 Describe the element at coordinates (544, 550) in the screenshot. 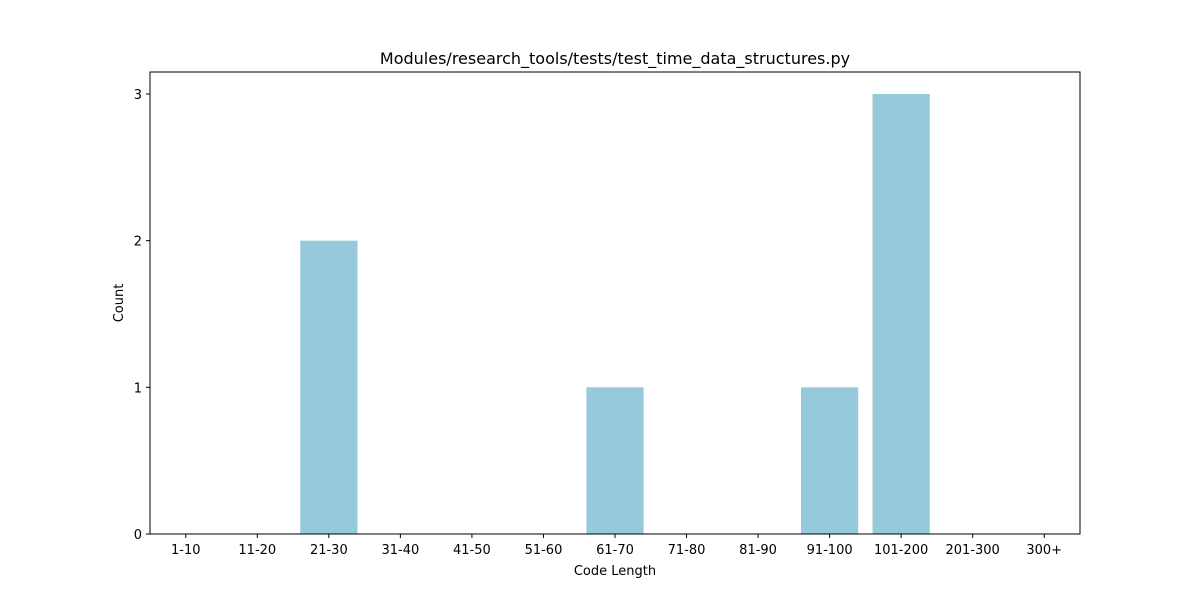

I see `x-tick-label: 51-60` at that location.